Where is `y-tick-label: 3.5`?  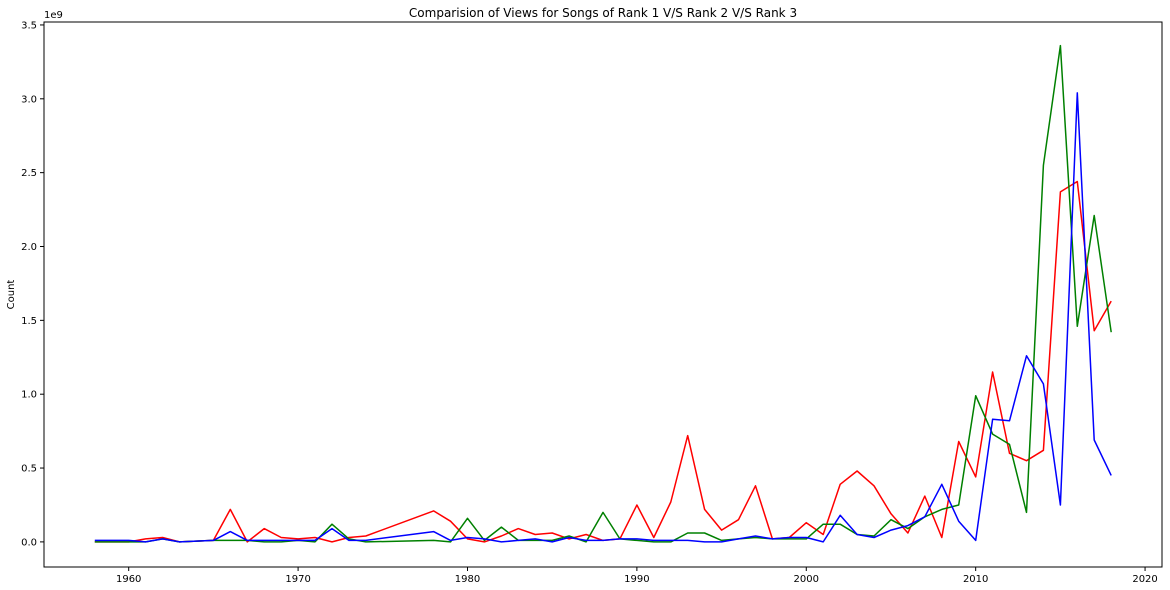 y-tick-label: 3.5 is located at coordinates (29, 25).